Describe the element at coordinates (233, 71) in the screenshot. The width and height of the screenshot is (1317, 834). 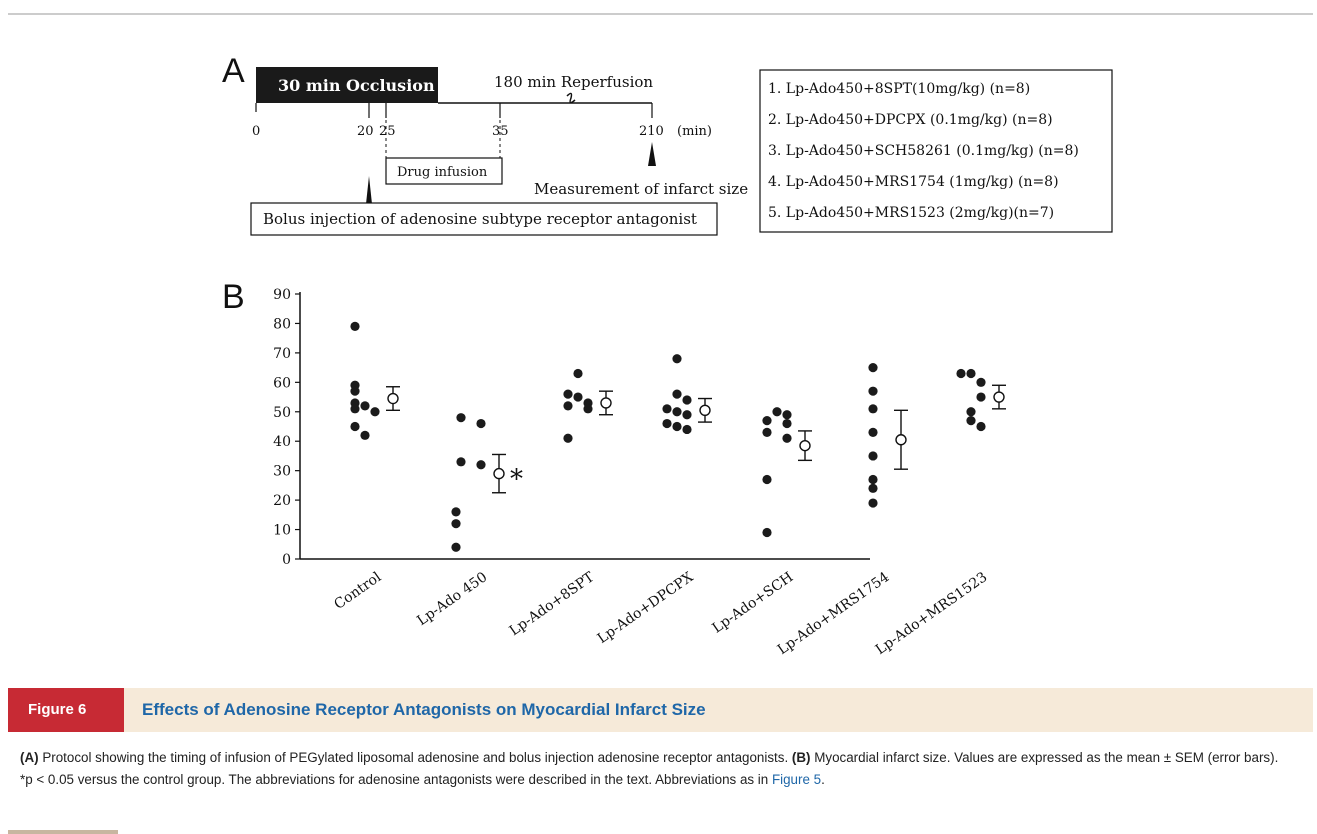
I see `panel-a-letter: A` at that location.